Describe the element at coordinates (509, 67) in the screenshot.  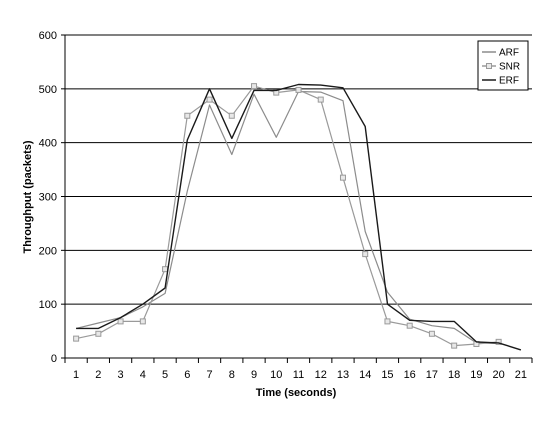
I see `legend-label-snr: SNR` at that location.